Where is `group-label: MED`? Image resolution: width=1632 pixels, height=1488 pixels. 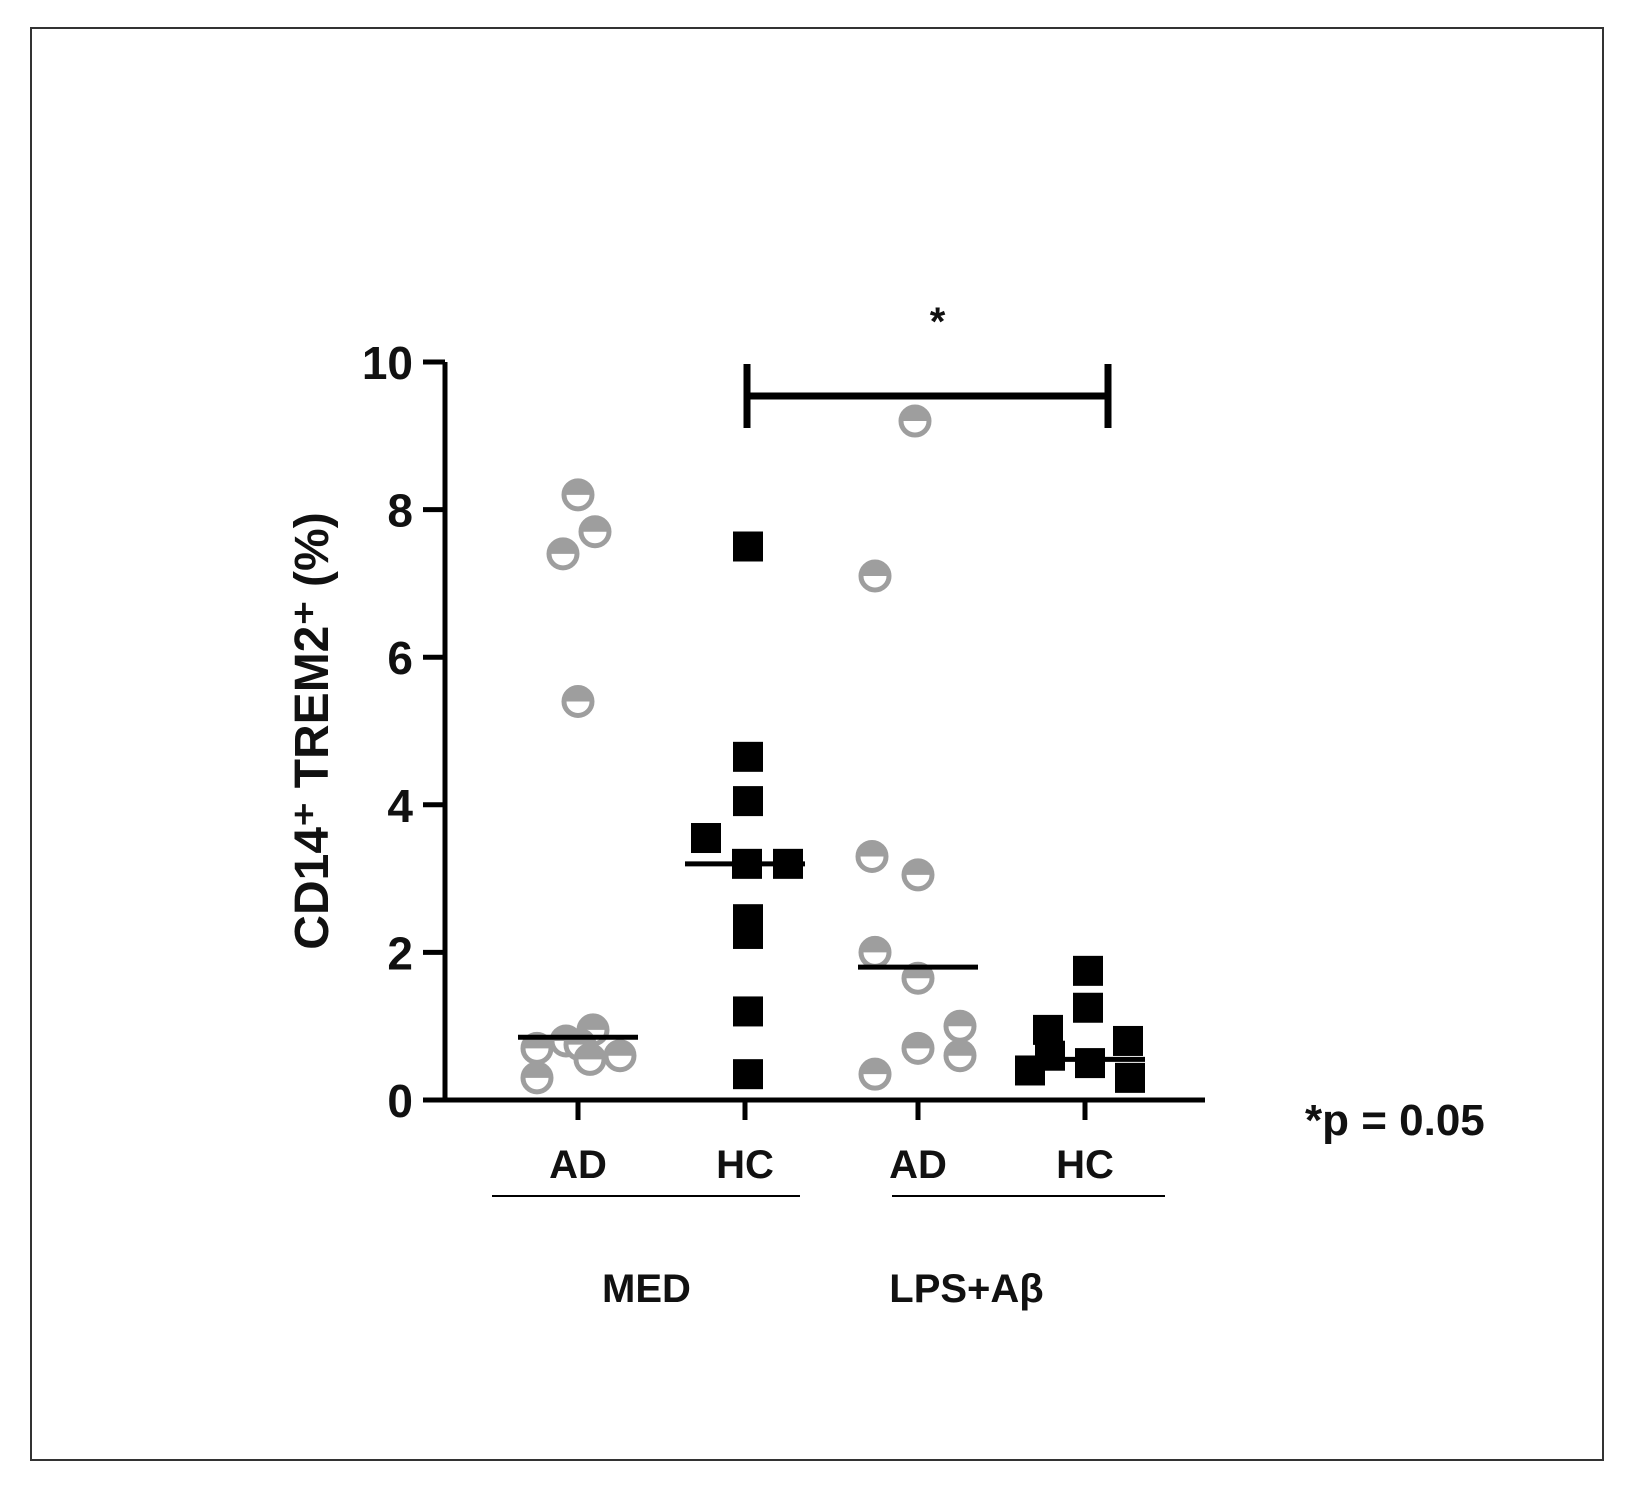 group-label: MED is located at coordinates (646, 1289).